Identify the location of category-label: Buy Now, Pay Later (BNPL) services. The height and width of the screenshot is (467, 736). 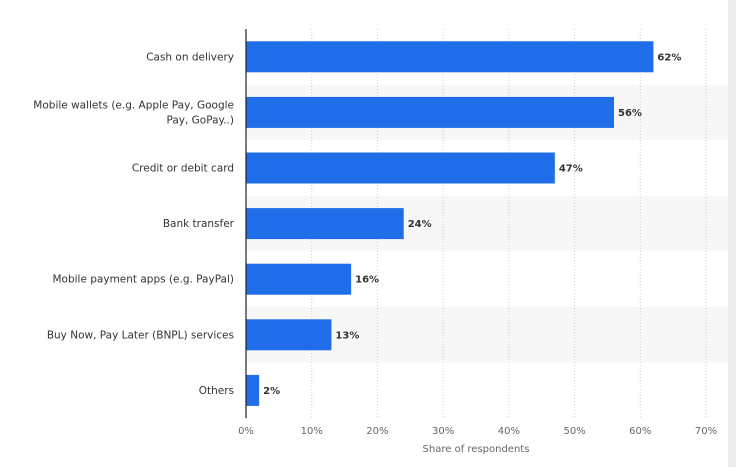
(140, 335).